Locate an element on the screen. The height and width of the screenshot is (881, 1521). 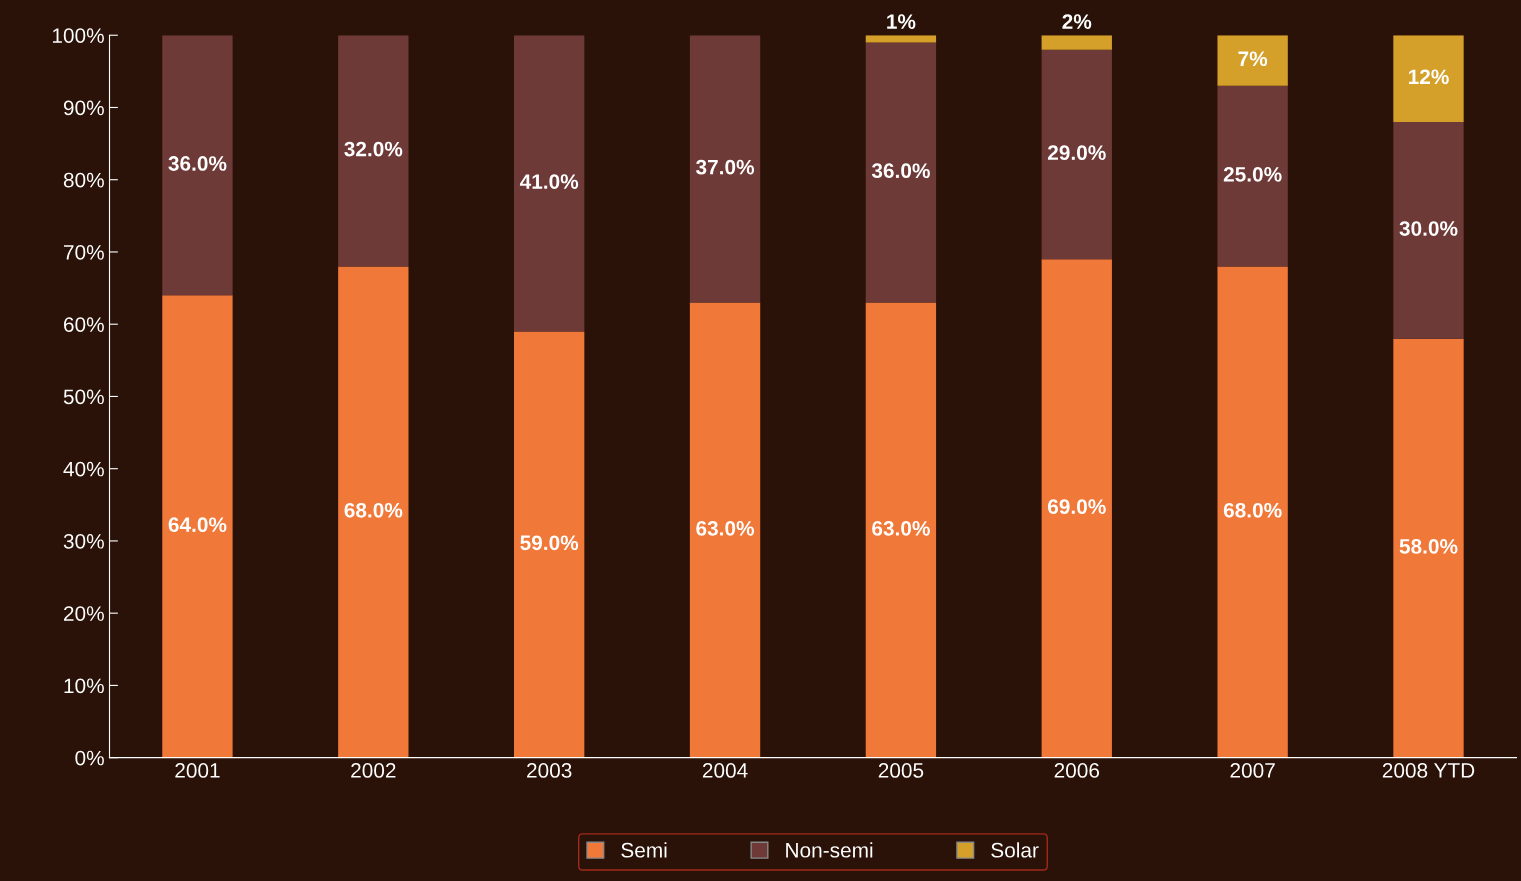
data-label: 12% is located at coordinates (1428, 77).